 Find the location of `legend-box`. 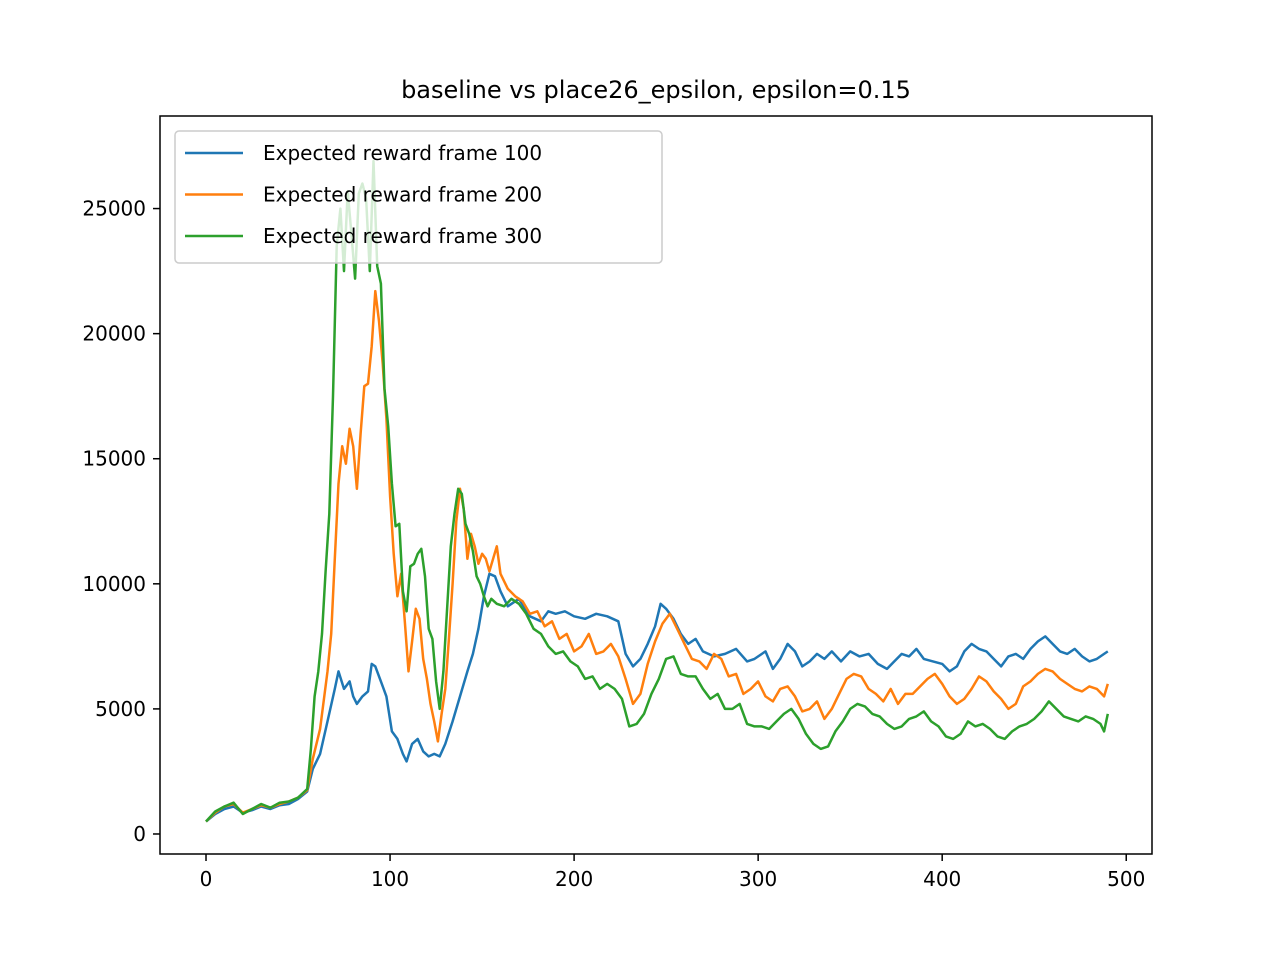

legend-box is located at coordinates (418, 197).